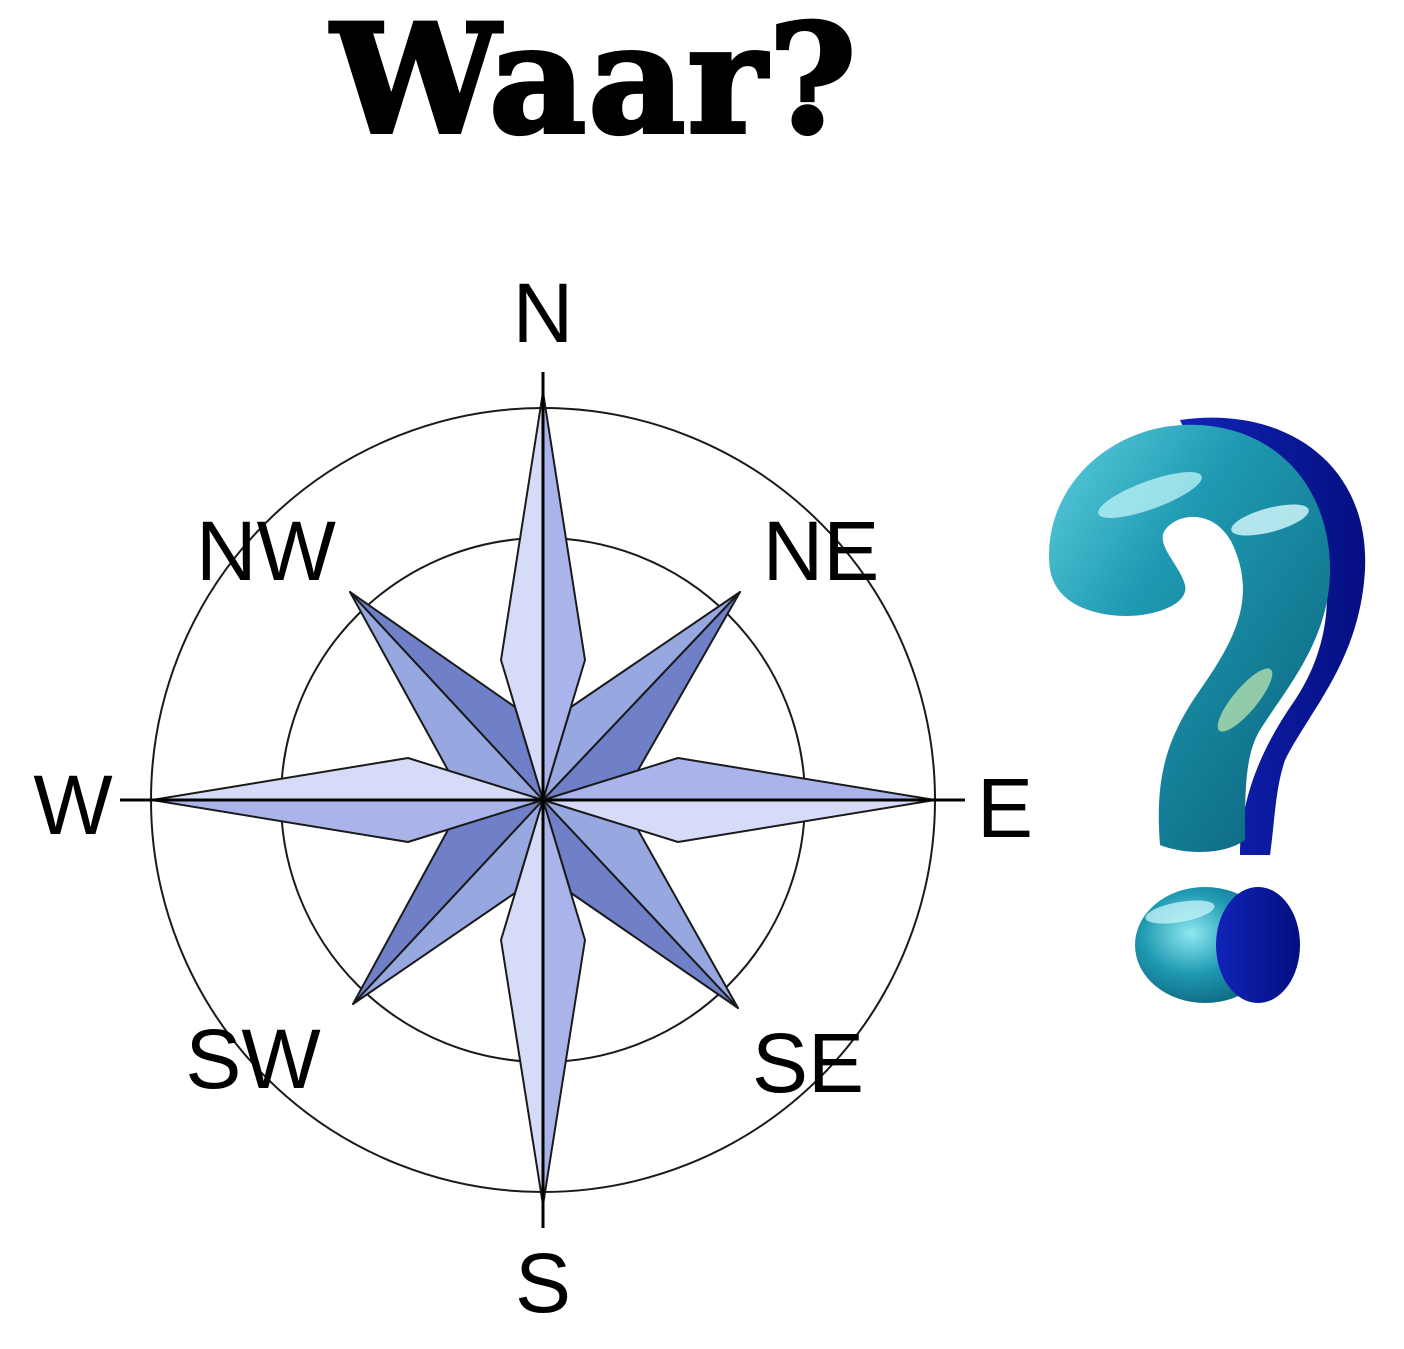  What do you see at coordinates (545, 800) in the screenshot?
I see `diagonal-points` at bounding box center [545, 800].